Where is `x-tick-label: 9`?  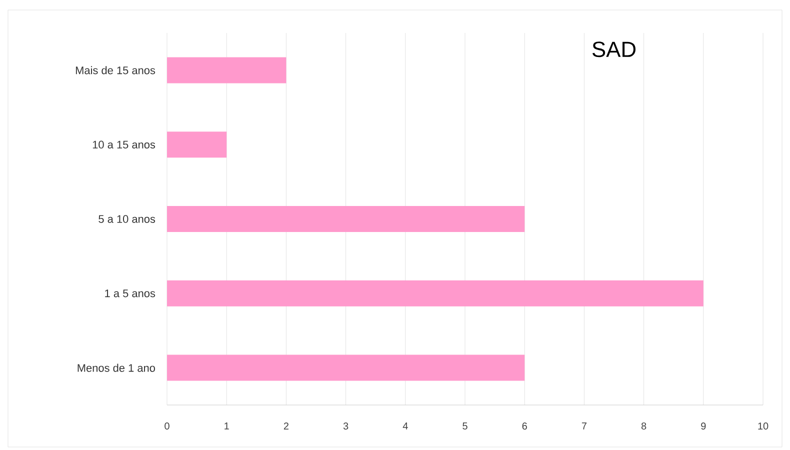
x-tick-label: 9 is located at coordinates (703, 426).